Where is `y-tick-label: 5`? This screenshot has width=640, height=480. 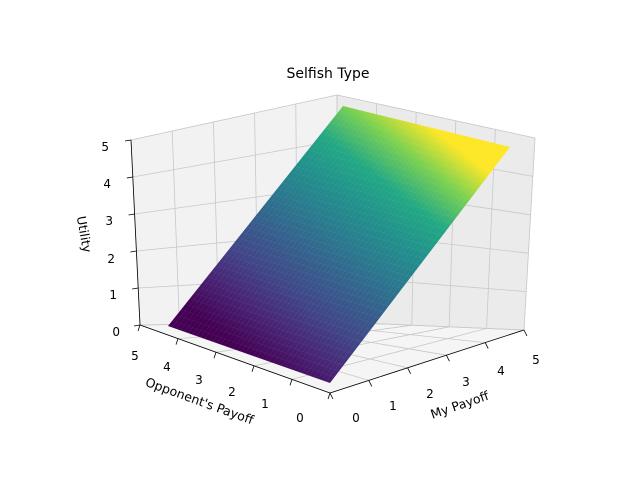
y-tick-label: 5 is located at coordinates (135, 356).